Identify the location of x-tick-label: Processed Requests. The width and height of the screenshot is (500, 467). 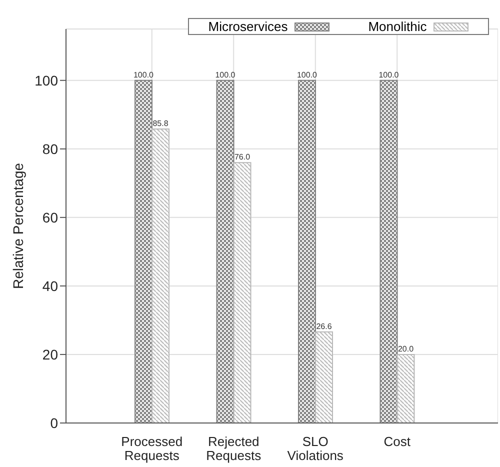
(152, 448).